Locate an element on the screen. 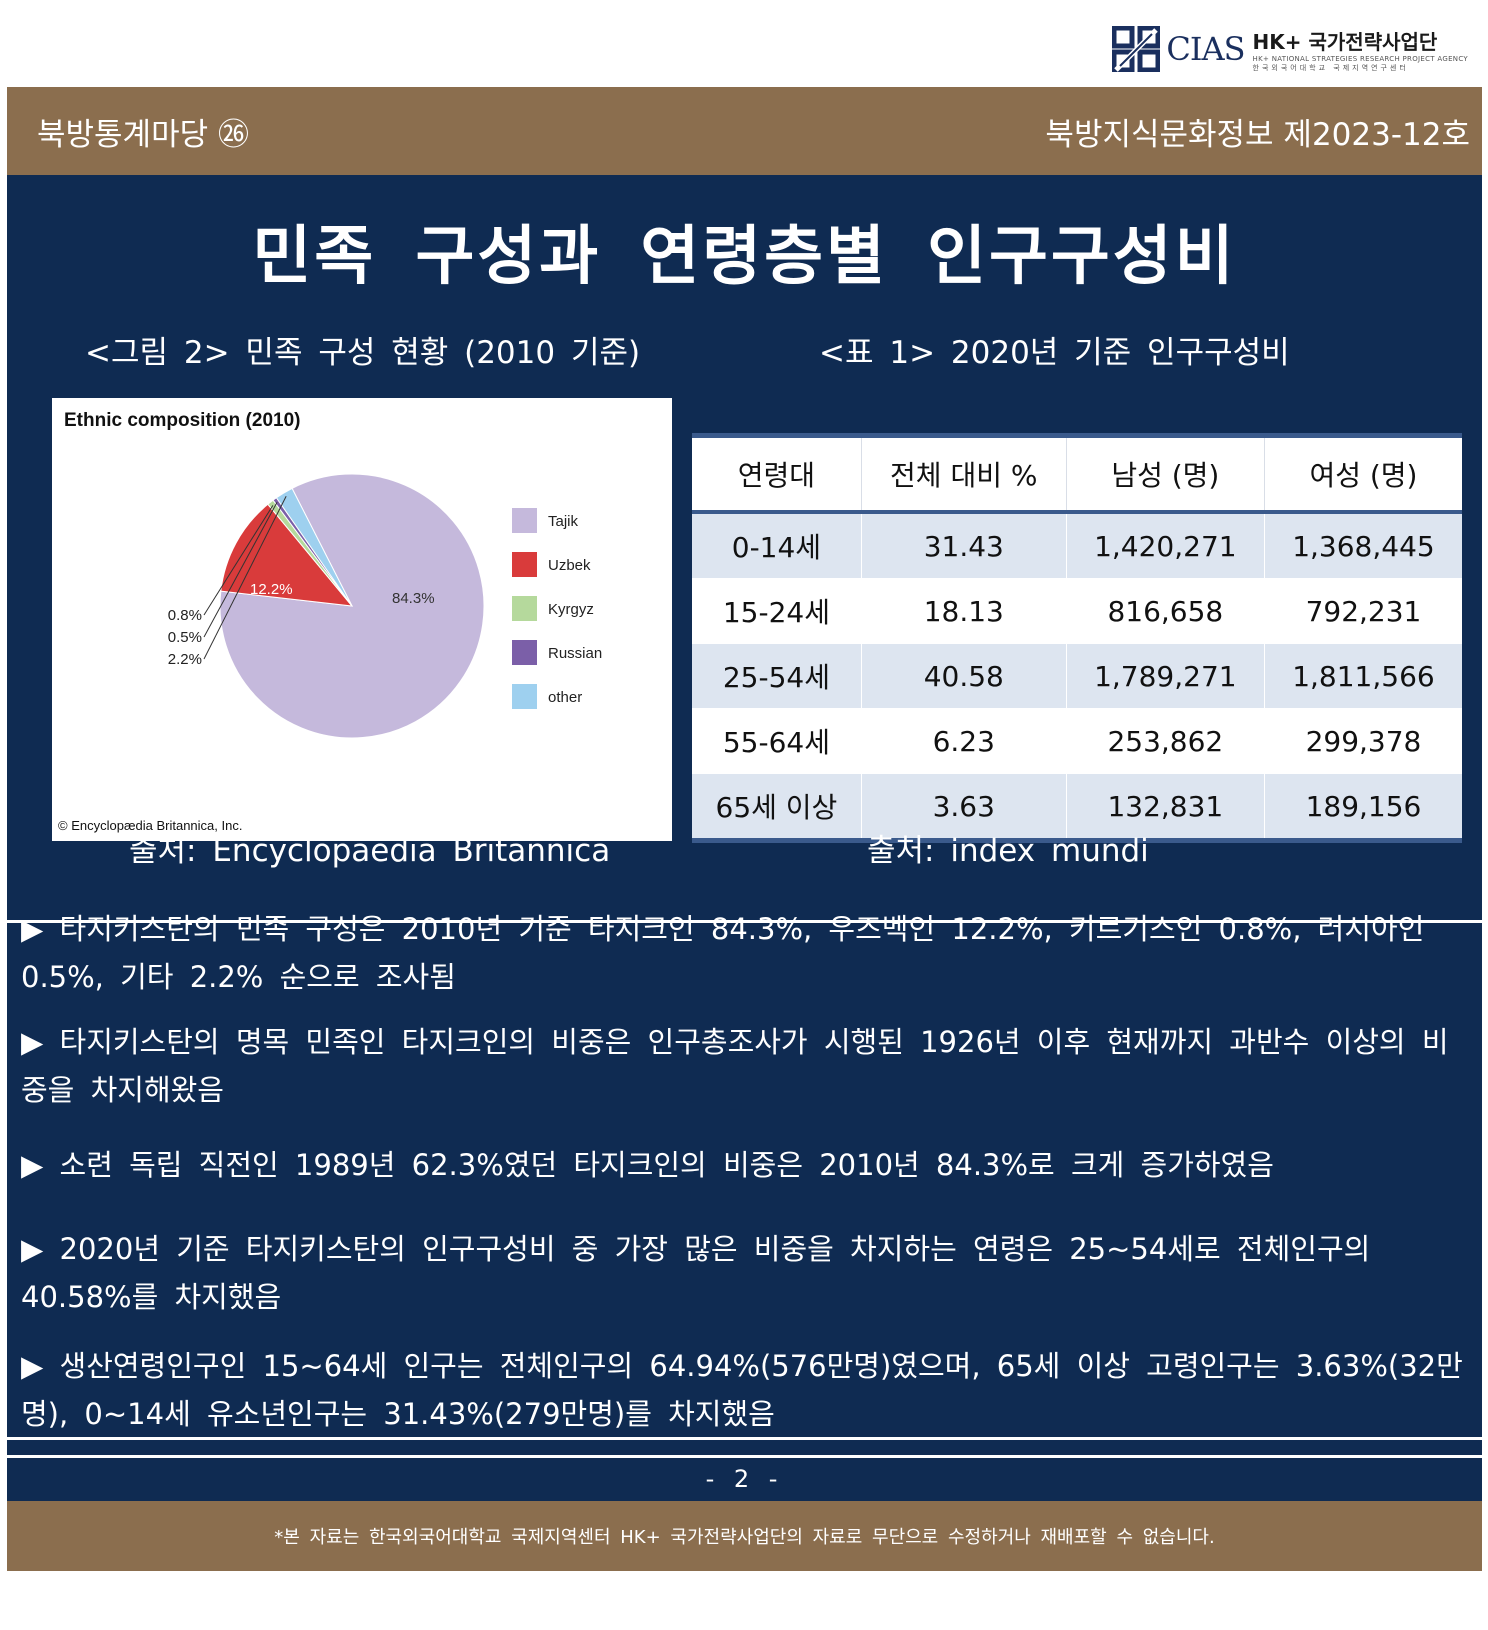 Image resolution: width=1488 pixels, height=1630 pixels. table-header-cell: 여성 (명) is located at coordinates (1362, 473).